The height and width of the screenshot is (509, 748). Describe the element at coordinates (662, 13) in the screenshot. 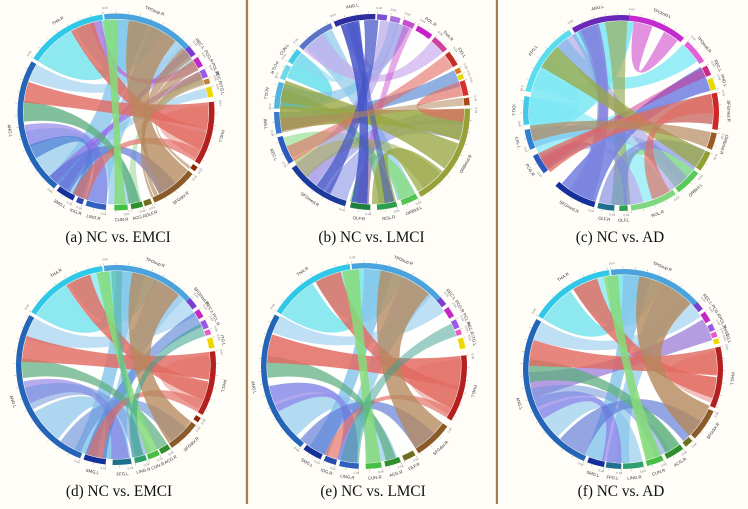

I see `svg-text: TPOmid.L` at that location.